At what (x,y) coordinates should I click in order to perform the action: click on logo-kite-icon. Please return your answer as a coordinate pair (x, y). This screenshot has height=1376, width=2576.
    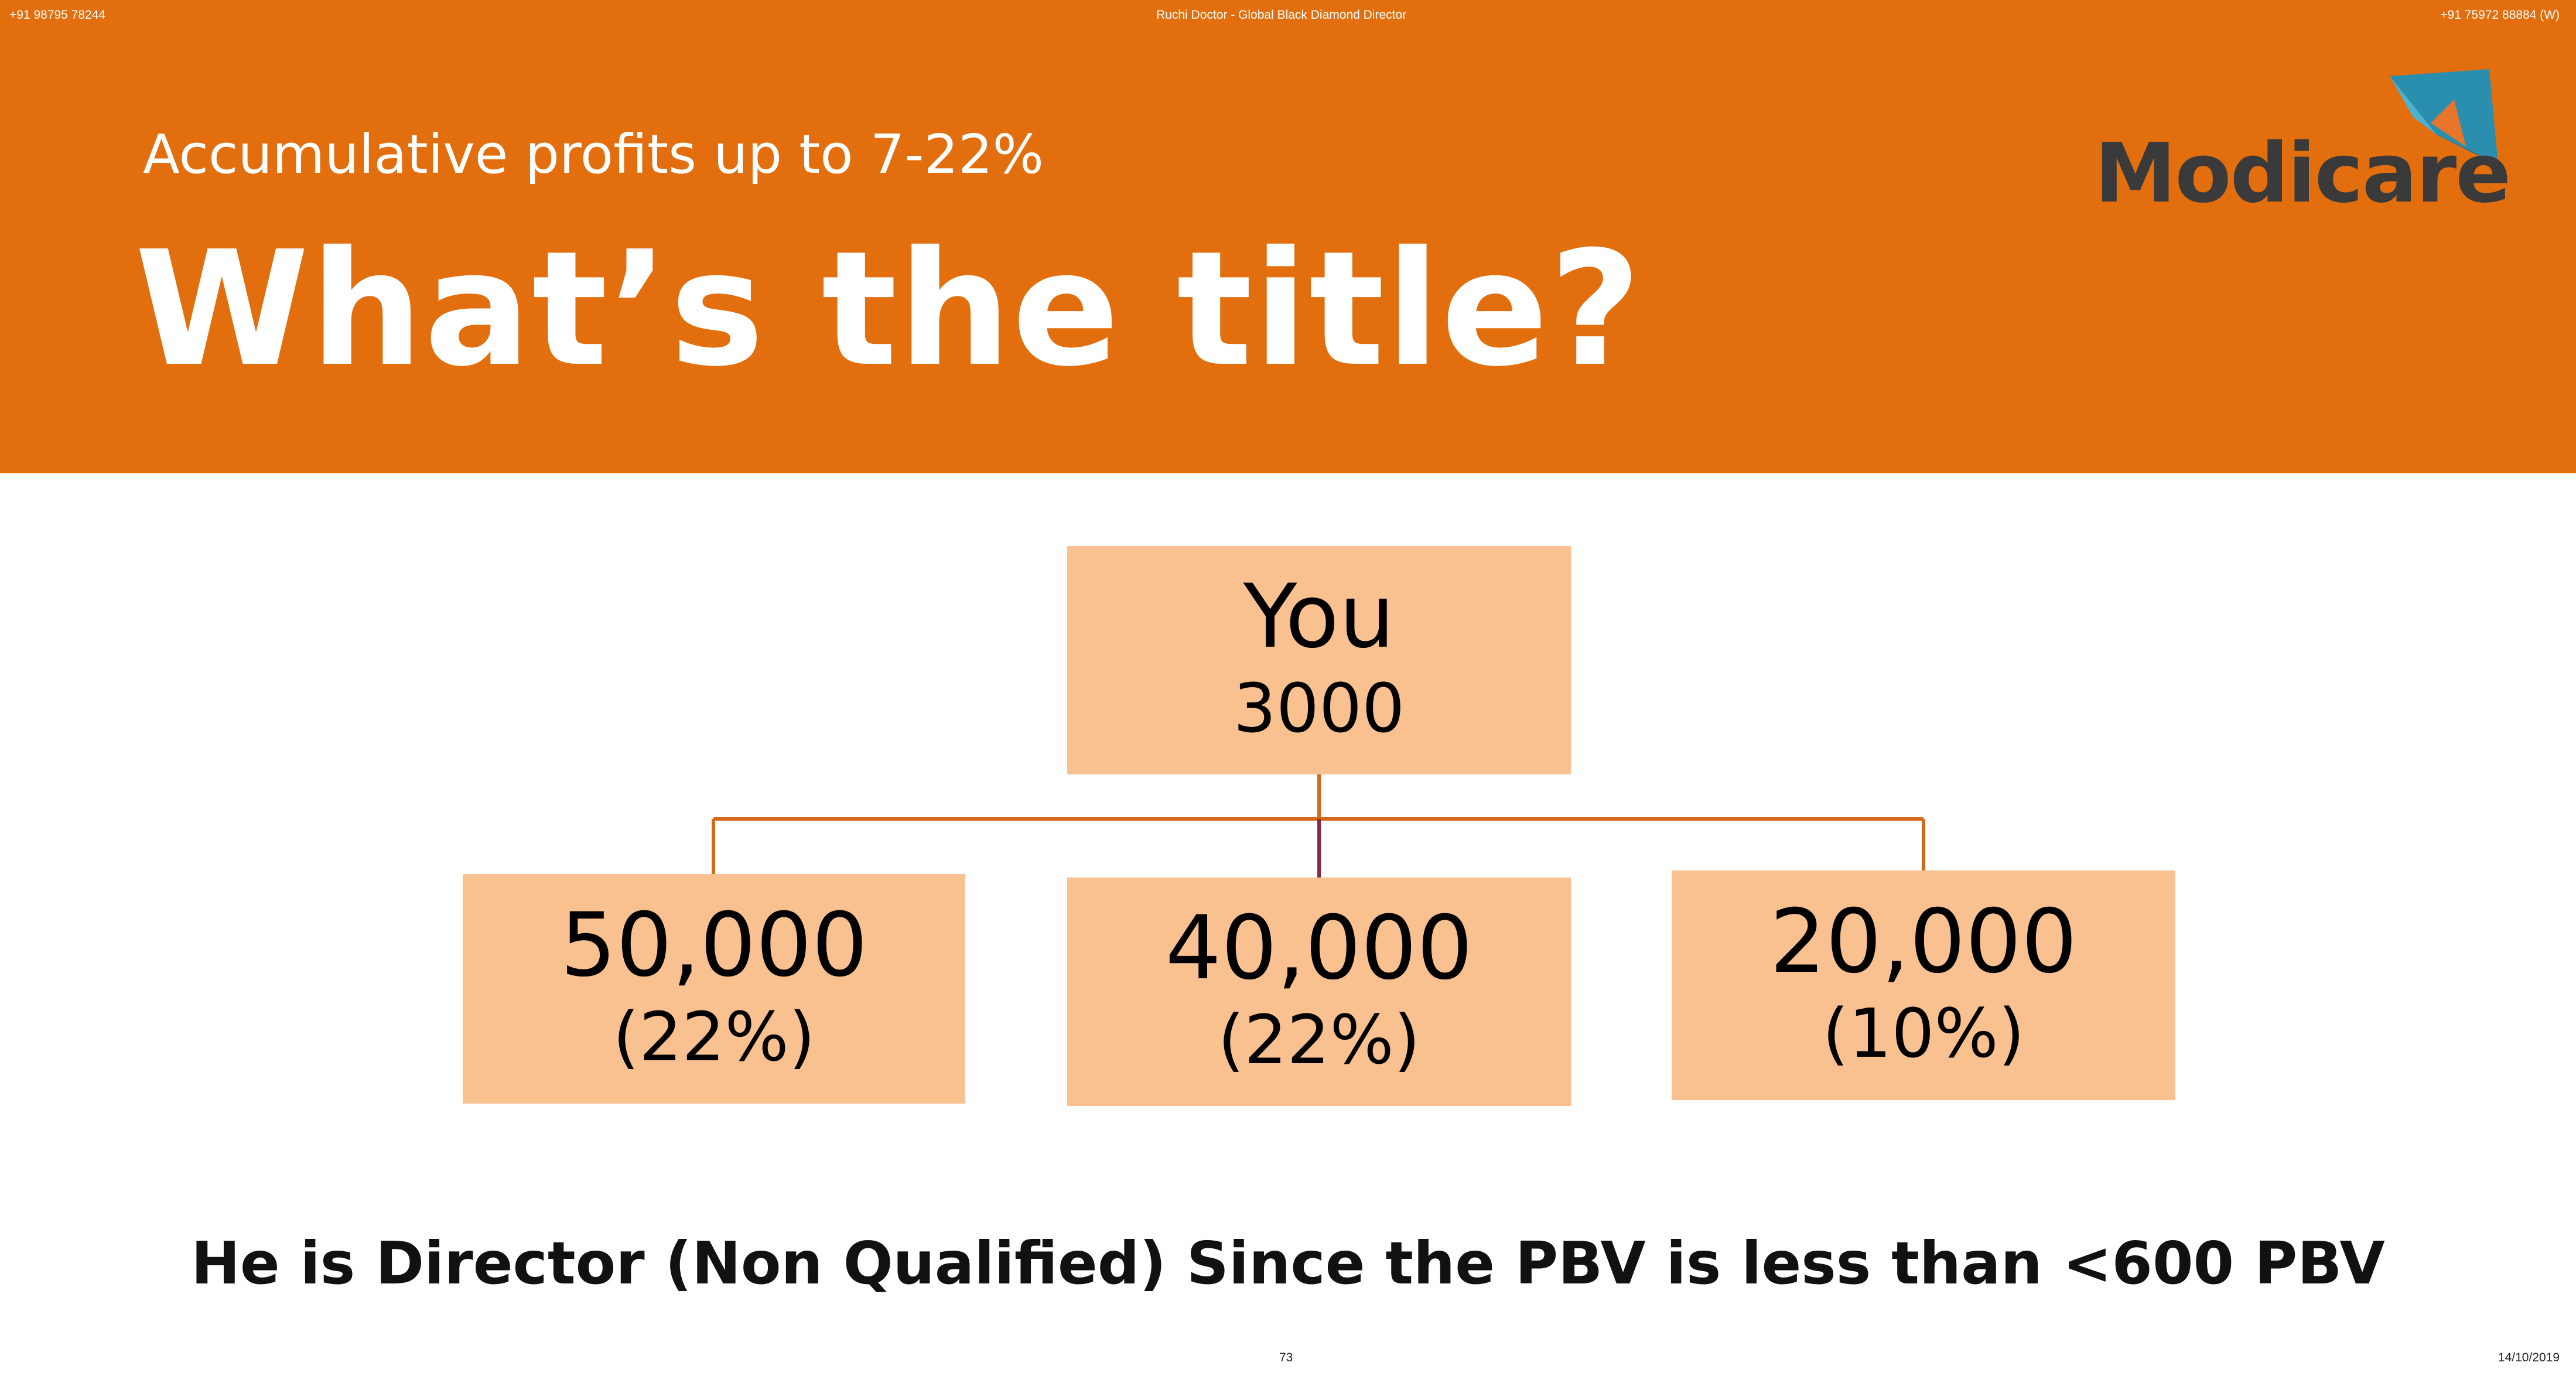
    Looking at the image, I should click on (2444, 122).